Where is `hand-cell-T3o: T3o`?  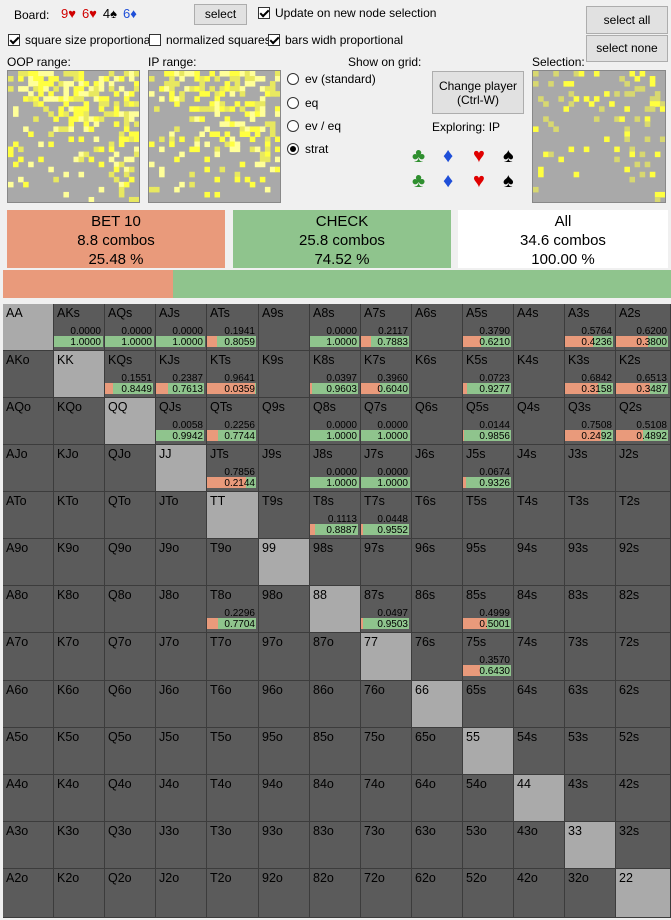
hand-cell-T3o: T3o is located at coordinates (233, 845).